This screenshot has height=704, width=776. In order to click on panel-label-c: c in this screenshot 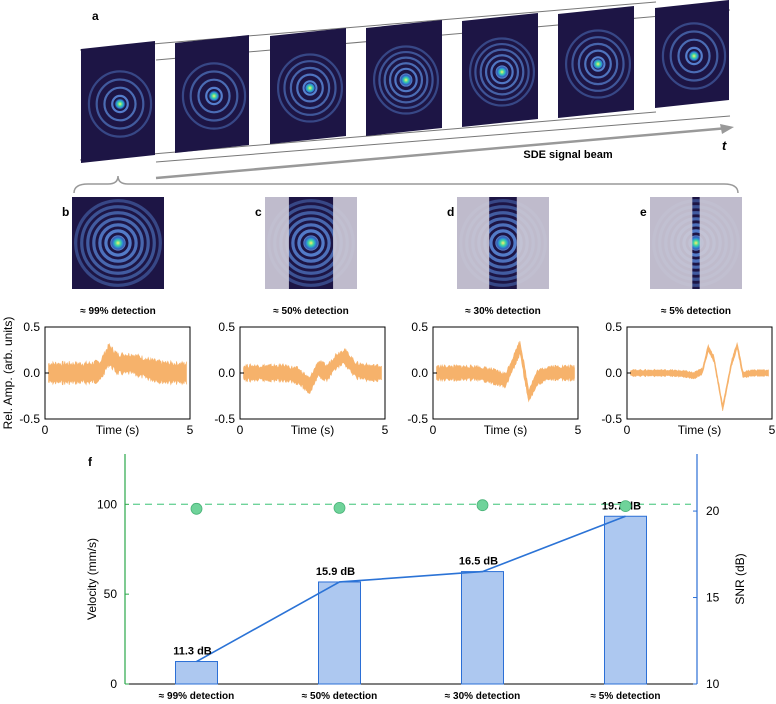, I will do `click(258, 212)`.